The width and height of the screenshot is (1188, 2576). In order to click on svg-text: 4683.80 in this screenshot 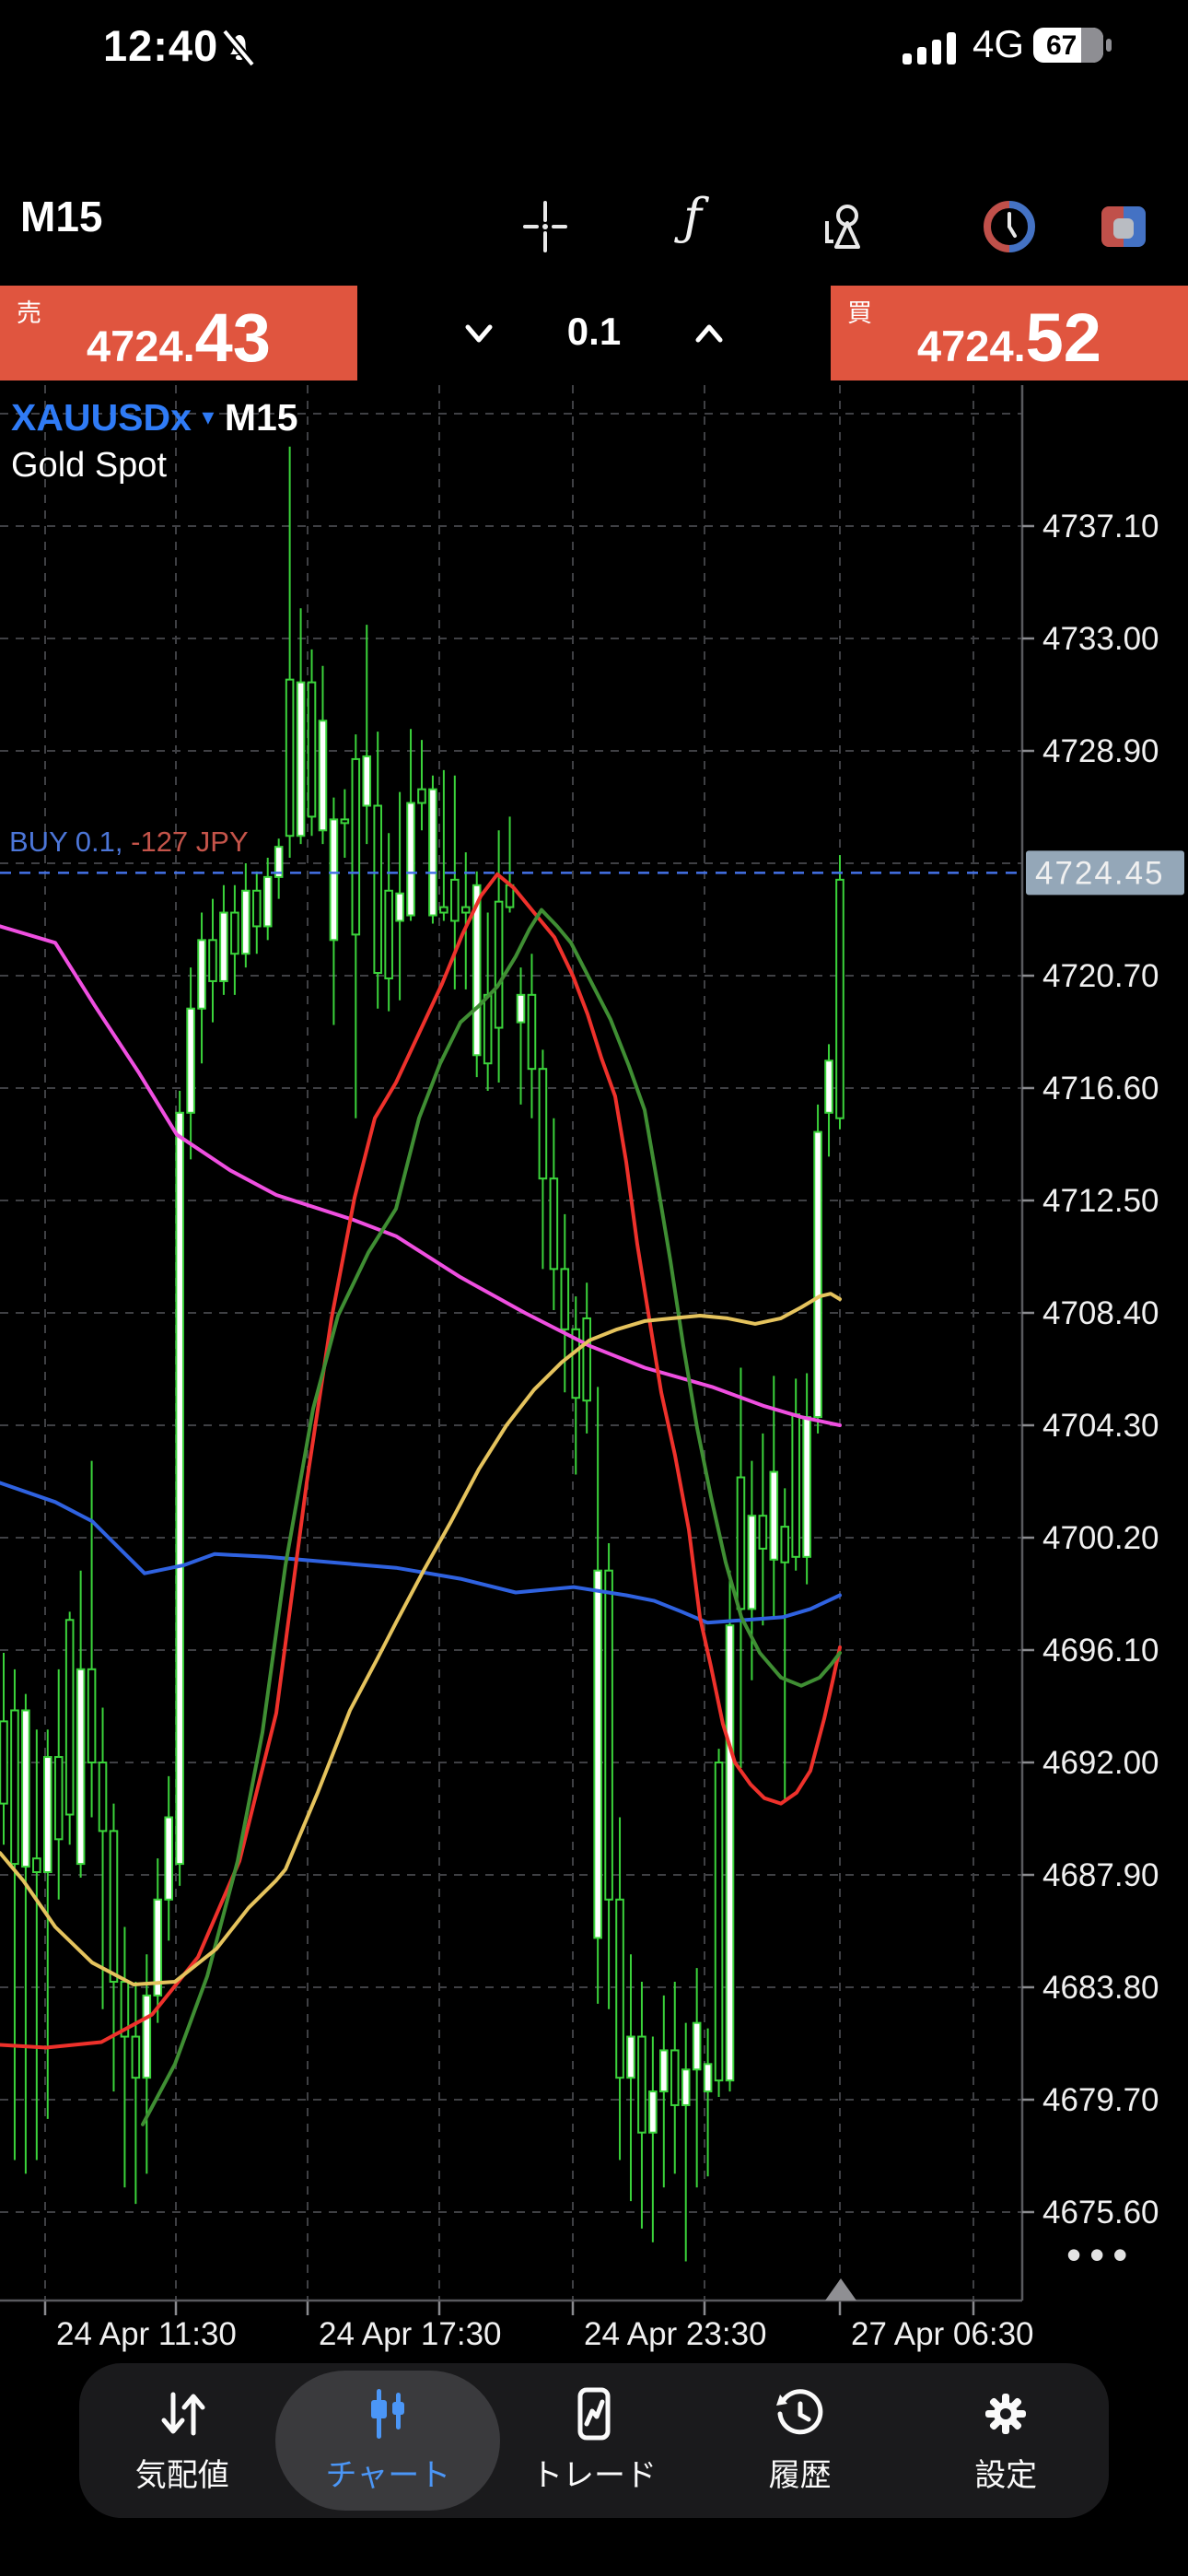, I will do `click(1100, 1988)`.